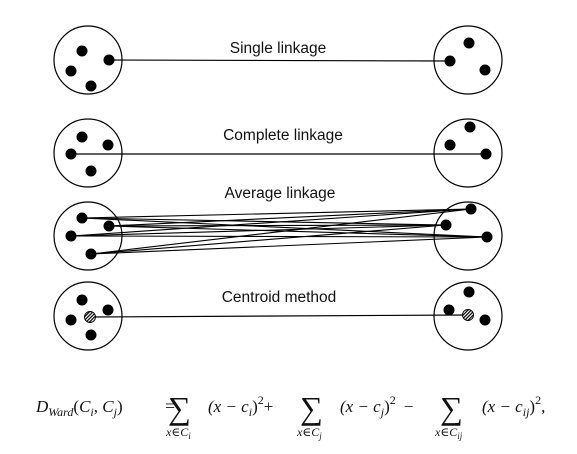 Image resolution: width=577 pixels, height=454 pixels. Describe the element at coordinates (448, 433) in the screenshot. I see `svg-text: x∈Cij` at that location.